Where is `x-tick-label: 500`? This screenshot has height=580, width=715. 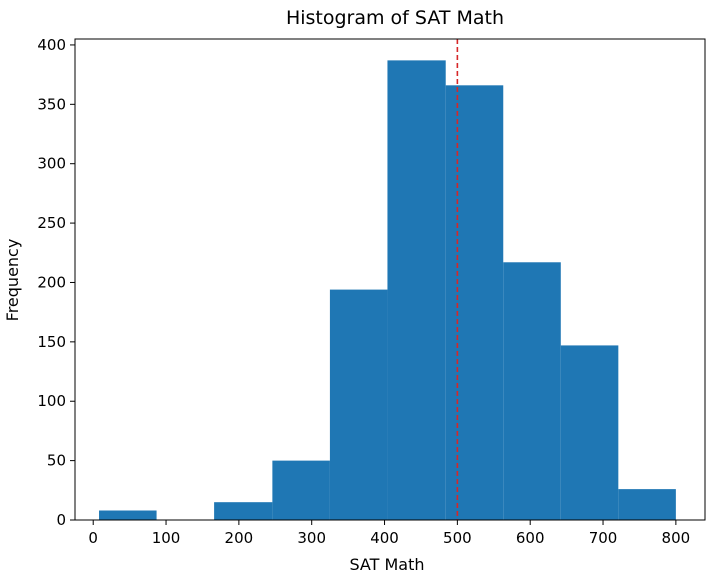 x-tick-label: 500 is located at coordinates (457, 538).